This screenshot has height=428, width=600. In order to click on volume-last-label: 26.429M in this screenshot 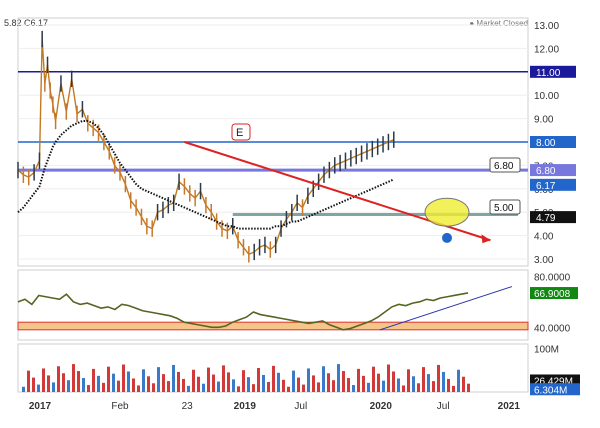, I will do `click(553, 381)`.